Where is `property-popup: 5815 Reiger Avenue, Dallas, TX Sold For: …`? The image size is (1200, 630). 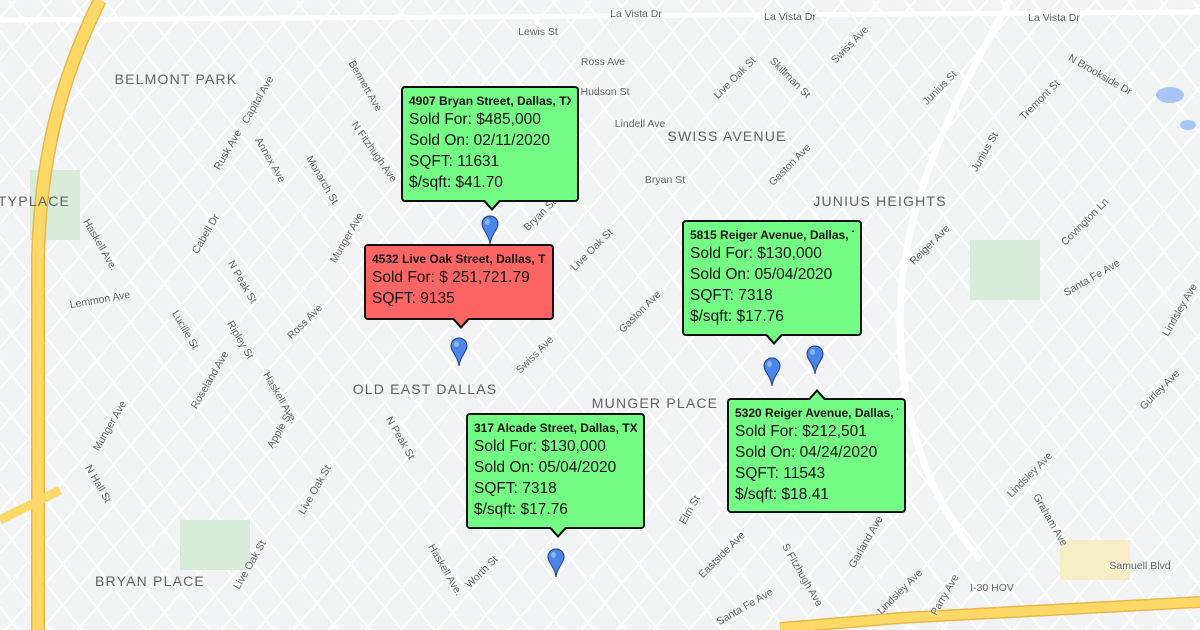 property-popup: 5815 Reiger Avenue, Dallas, TX Sold For: … is located at coordinates (772, 282).